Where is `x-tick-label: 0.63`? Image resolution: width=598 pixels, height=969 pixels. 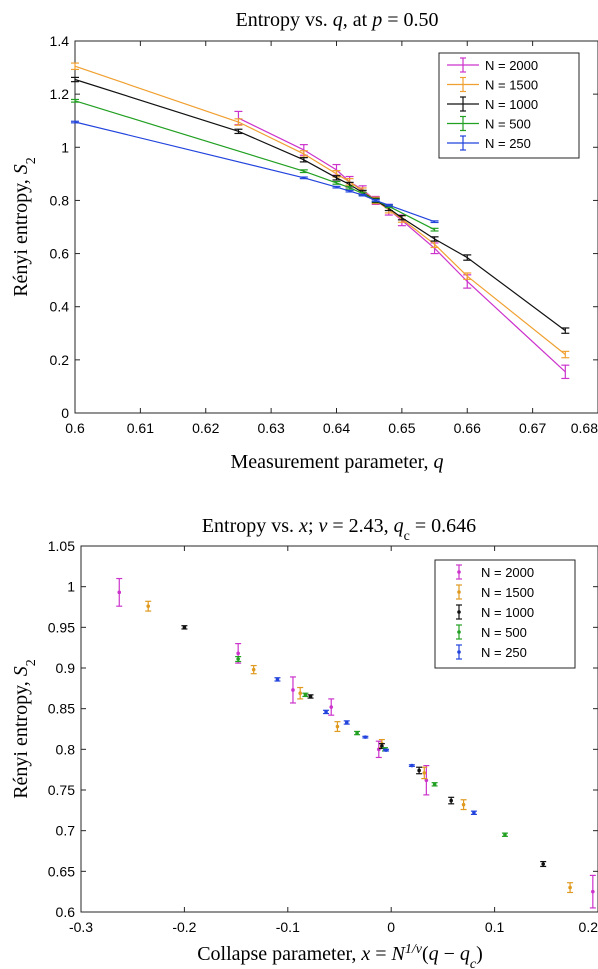 x-tick-label: 0.63 is located at coordinates (271, 428).